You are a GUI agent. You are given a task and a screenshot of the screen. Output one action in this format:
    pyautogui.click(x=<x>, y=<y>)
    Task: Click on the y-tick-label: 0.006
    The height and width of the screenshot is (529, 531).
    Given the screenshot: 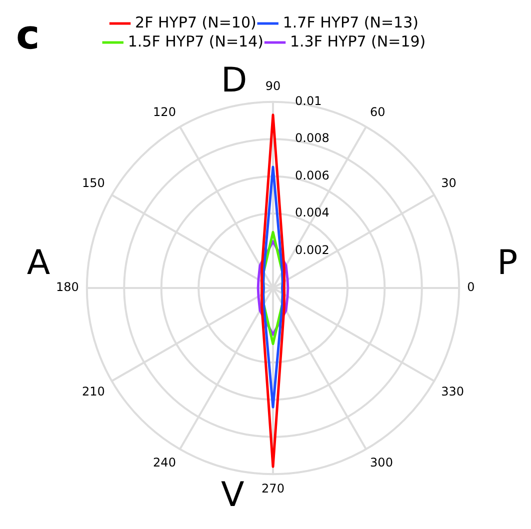 What is the action you would take?
    pyautogui.click(x=312, y=175)
    